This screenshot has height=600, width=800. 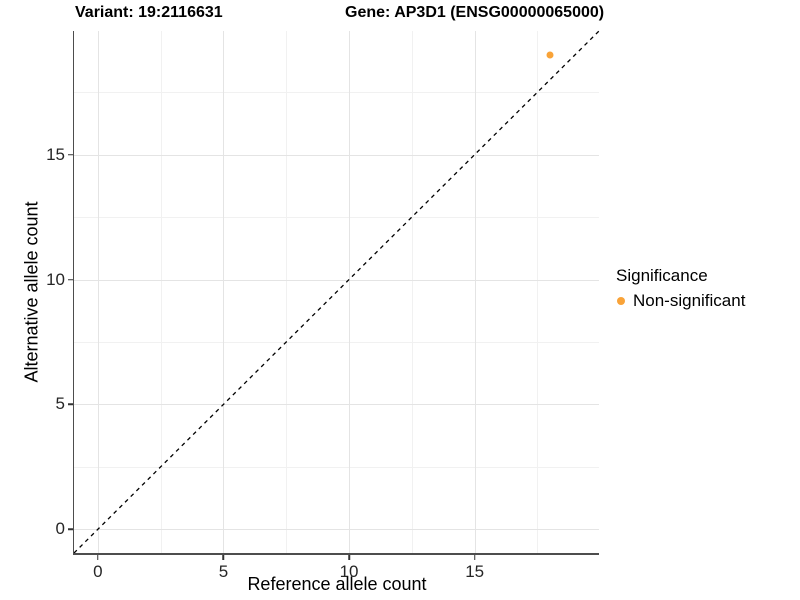 What do you see at coordinates (223, 571) in the screenshot?
I see `x-tick-label: 5` at bounding box center [223, 571].